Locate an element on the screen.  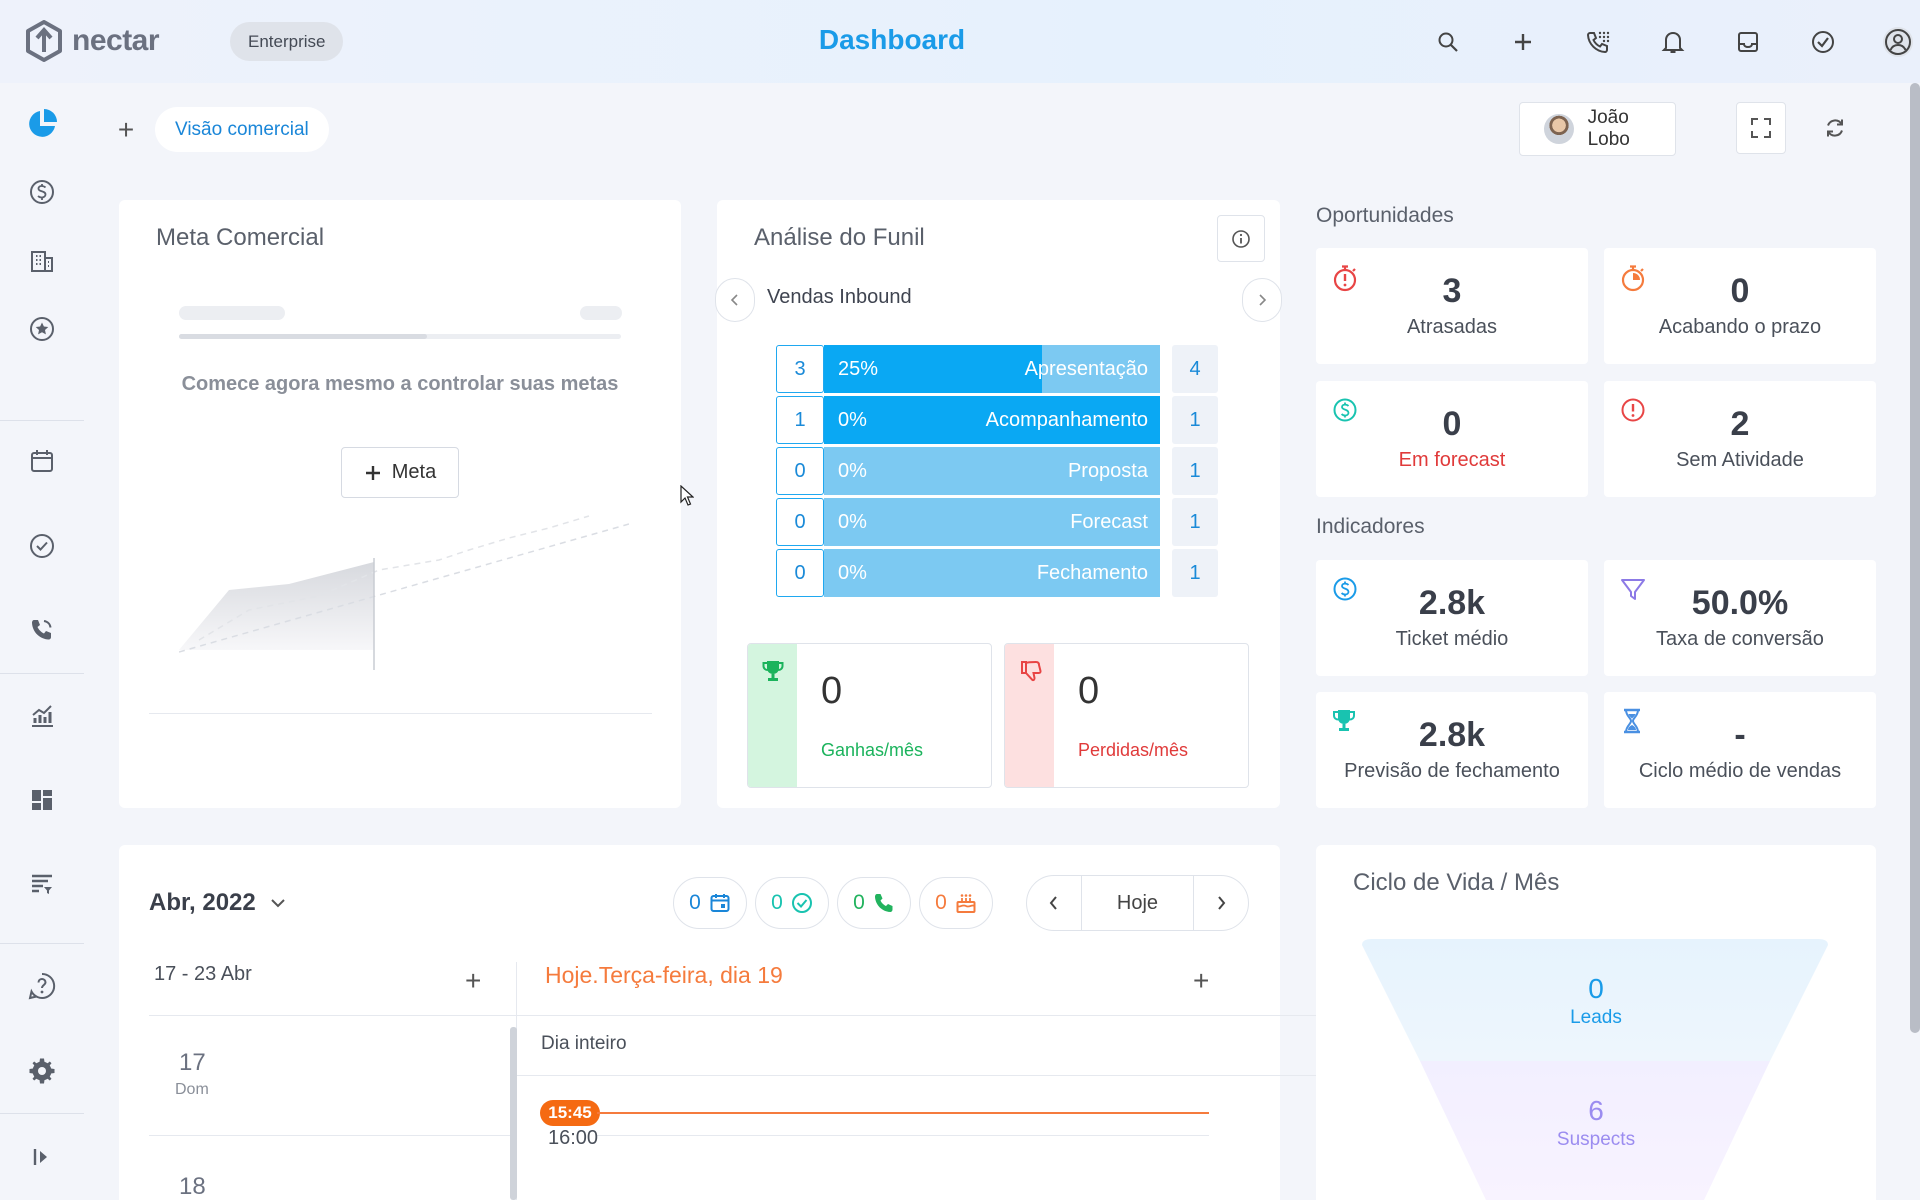
leads-label: Leads is located at coordinates (1596, 1017).